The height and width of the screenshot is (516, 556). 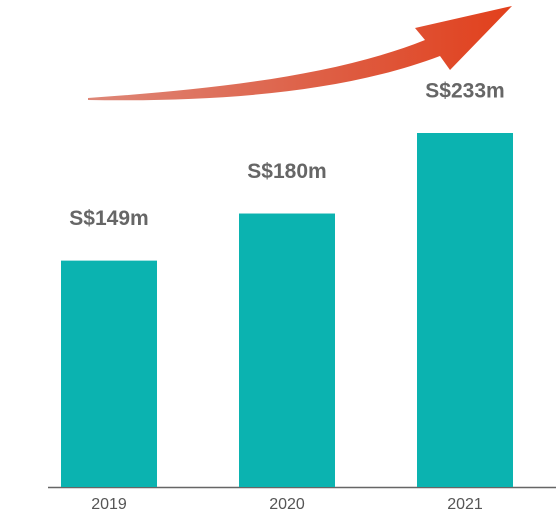 What do you see at coordinates (465, 504) in the screenshot?
I see `x-tick-label: 2021` at bounding box center [465, 504].